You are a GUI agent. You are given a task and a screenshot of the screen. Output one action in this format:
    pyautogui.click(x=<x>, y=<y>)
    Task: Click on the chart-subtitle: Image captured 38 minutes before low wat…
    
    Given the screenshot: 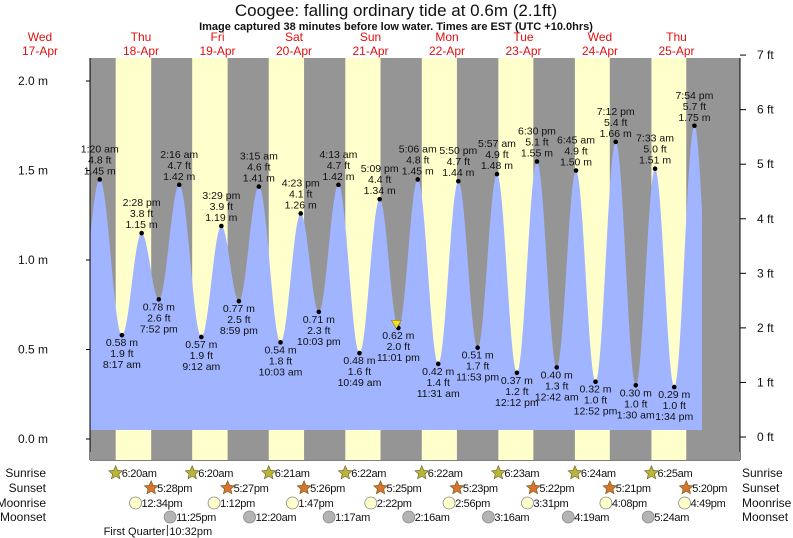 What is the action you would take?
    pyautogui.click(x=396, y=27)
    